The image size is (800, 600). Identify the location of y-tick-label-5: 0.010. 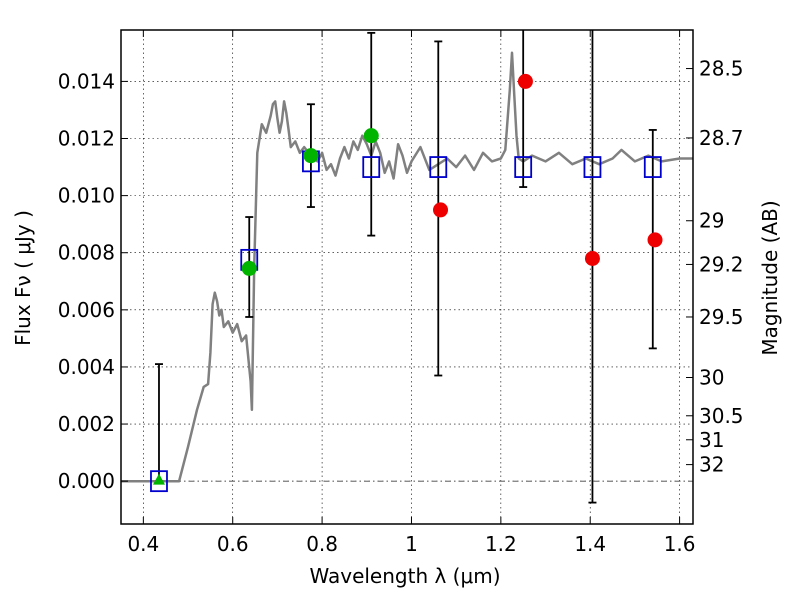
(86, 196).